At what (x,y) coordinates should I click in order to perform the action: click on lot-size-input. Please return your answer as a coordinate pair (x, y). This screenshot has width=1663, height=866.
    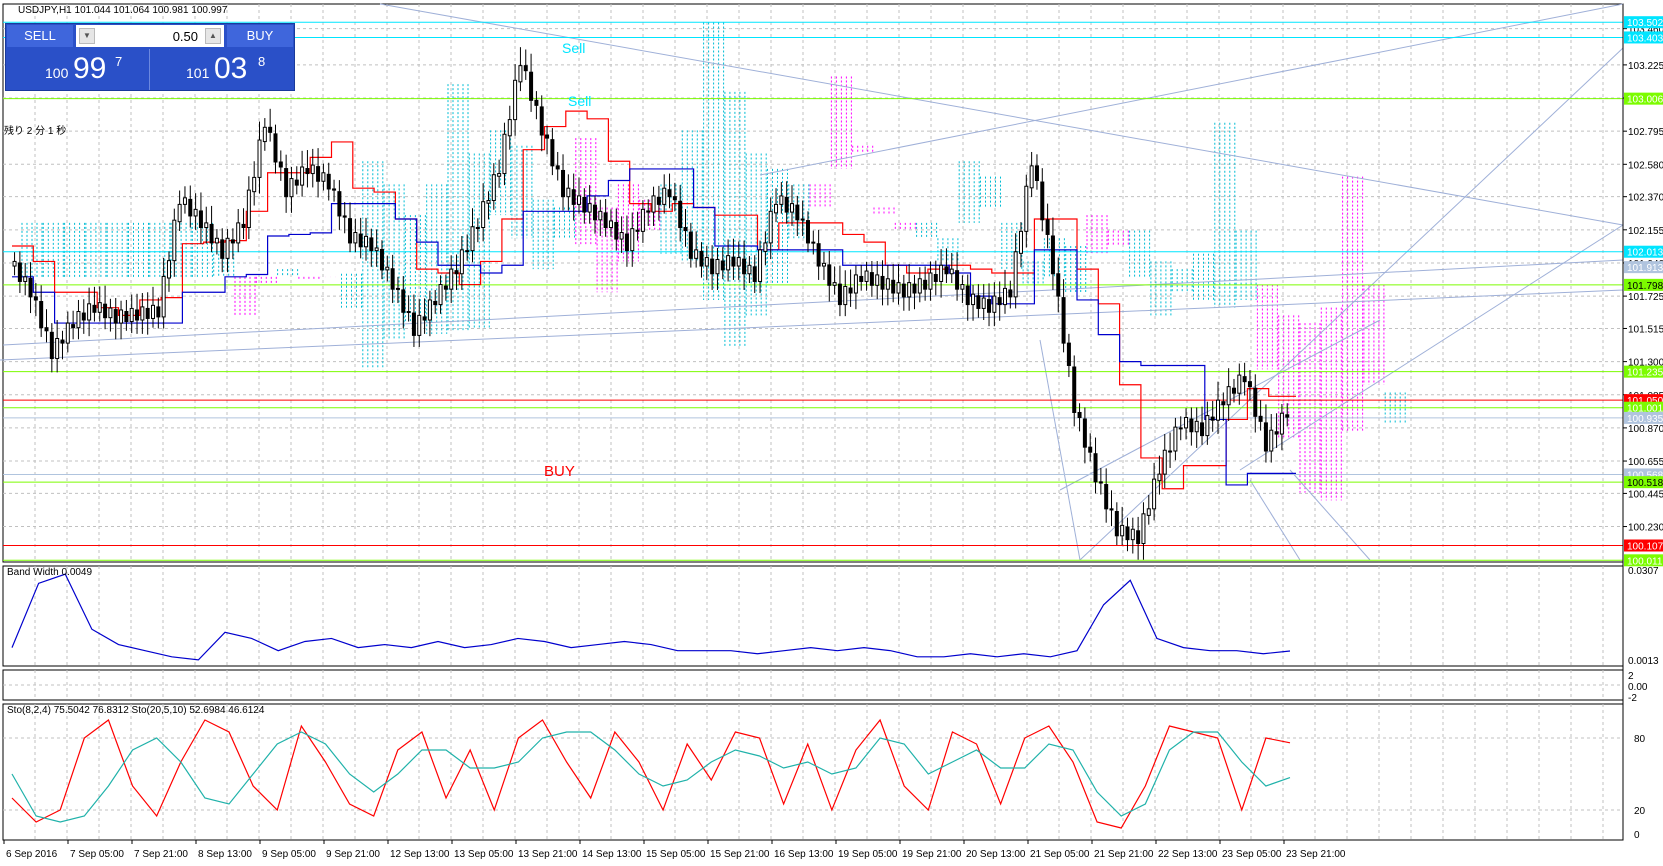
    Looking at the image, I should click on (148, 36).